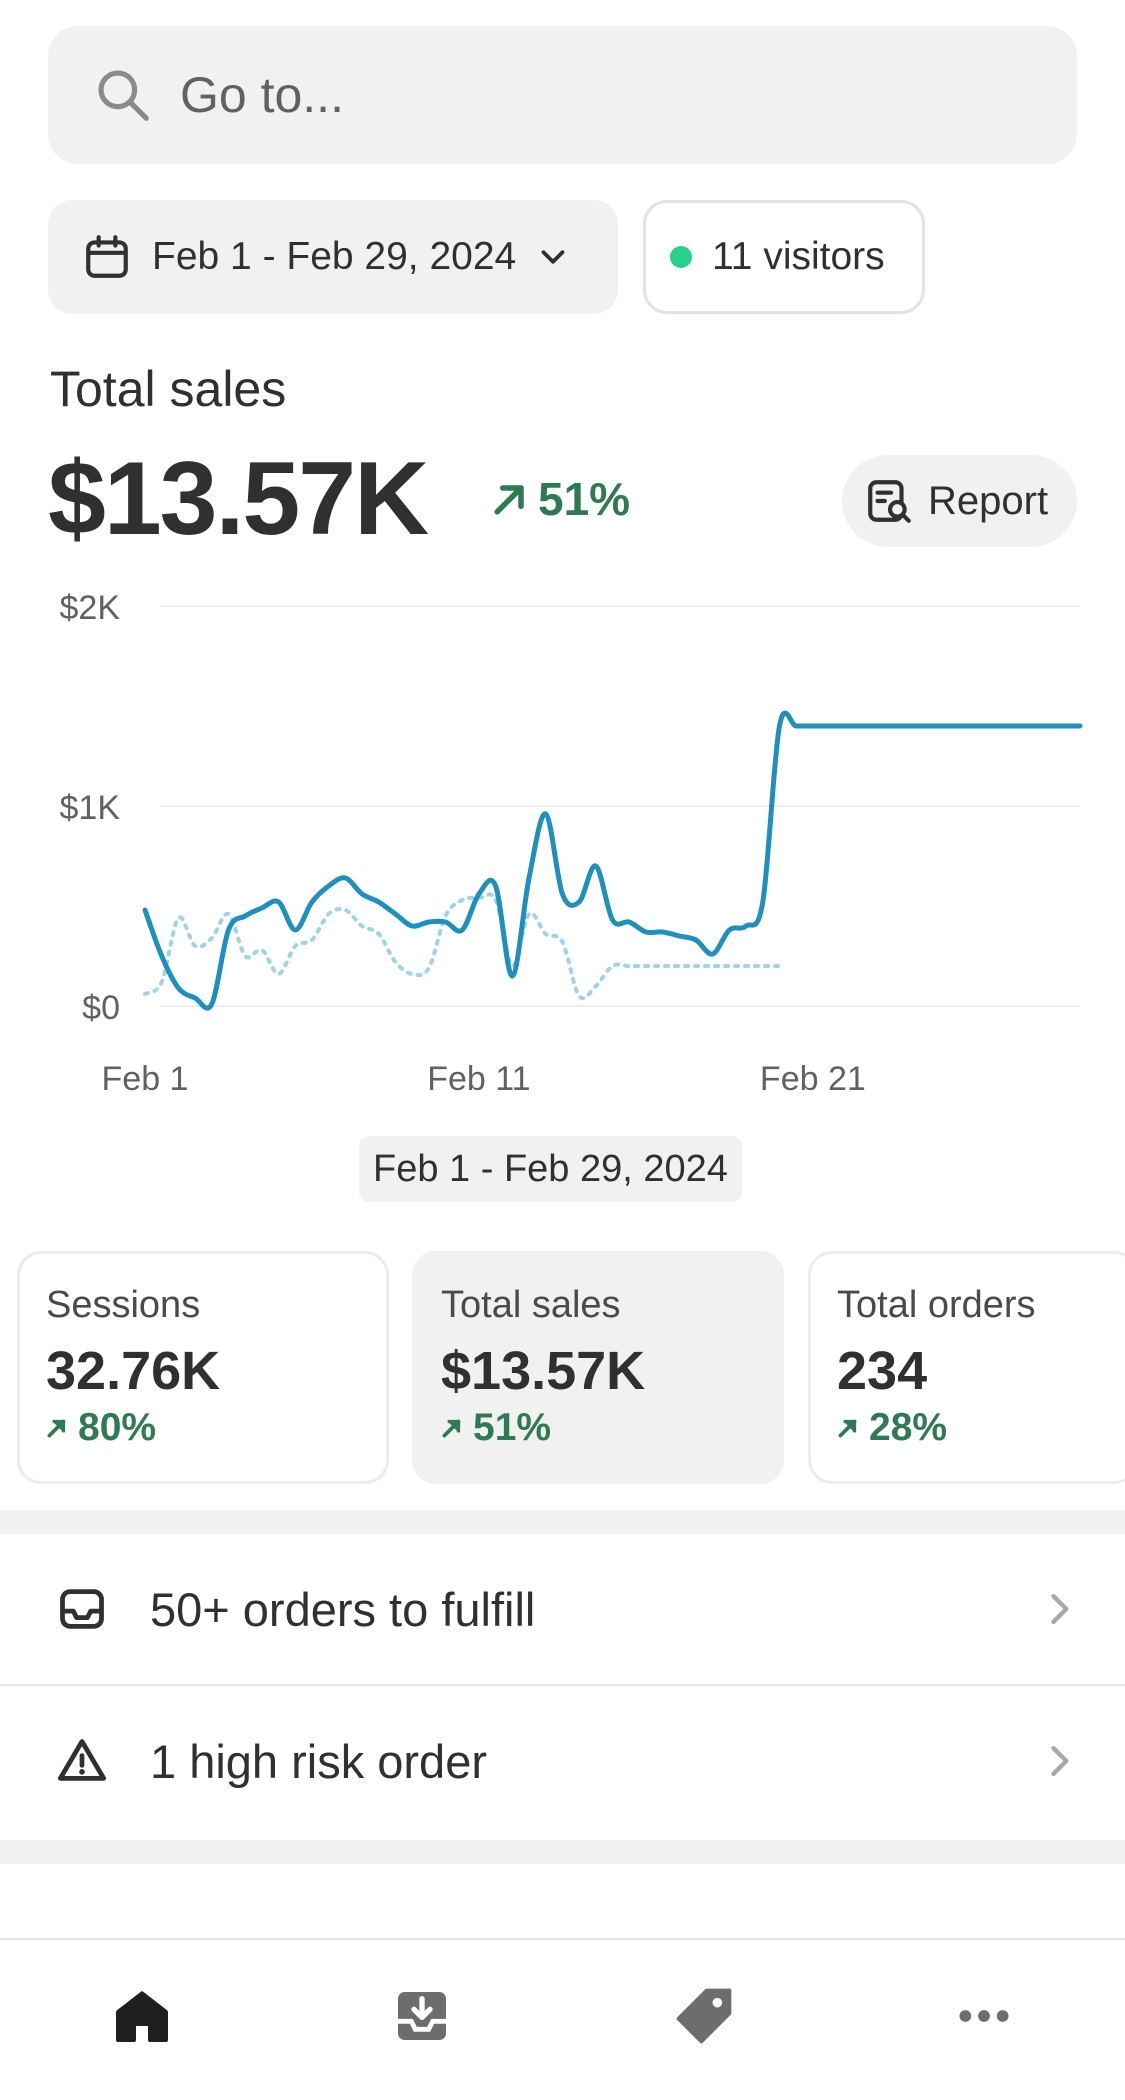  I want to click on date-range-button: Feb 1 - Feb 29, 2024, so click(333, 257).